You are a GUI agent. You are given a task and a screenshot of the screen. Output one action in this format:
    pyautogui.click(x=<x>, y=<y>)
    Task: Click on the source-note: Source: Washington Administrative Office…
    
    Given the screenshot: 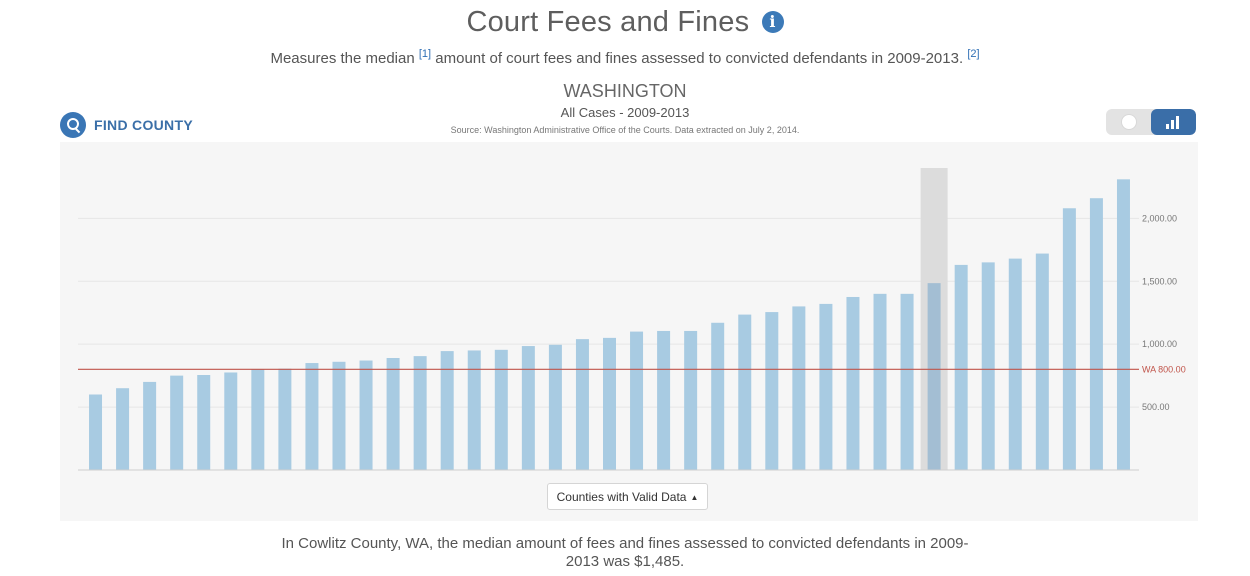 What is the action you would take?
    pyautogui.click(x=625, y=130)
    